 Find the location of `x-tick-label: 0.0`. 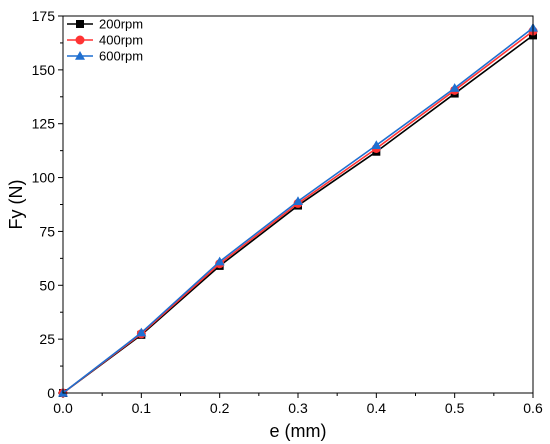

x-tick-label: 0.0 is located at coordinates (63, 408).